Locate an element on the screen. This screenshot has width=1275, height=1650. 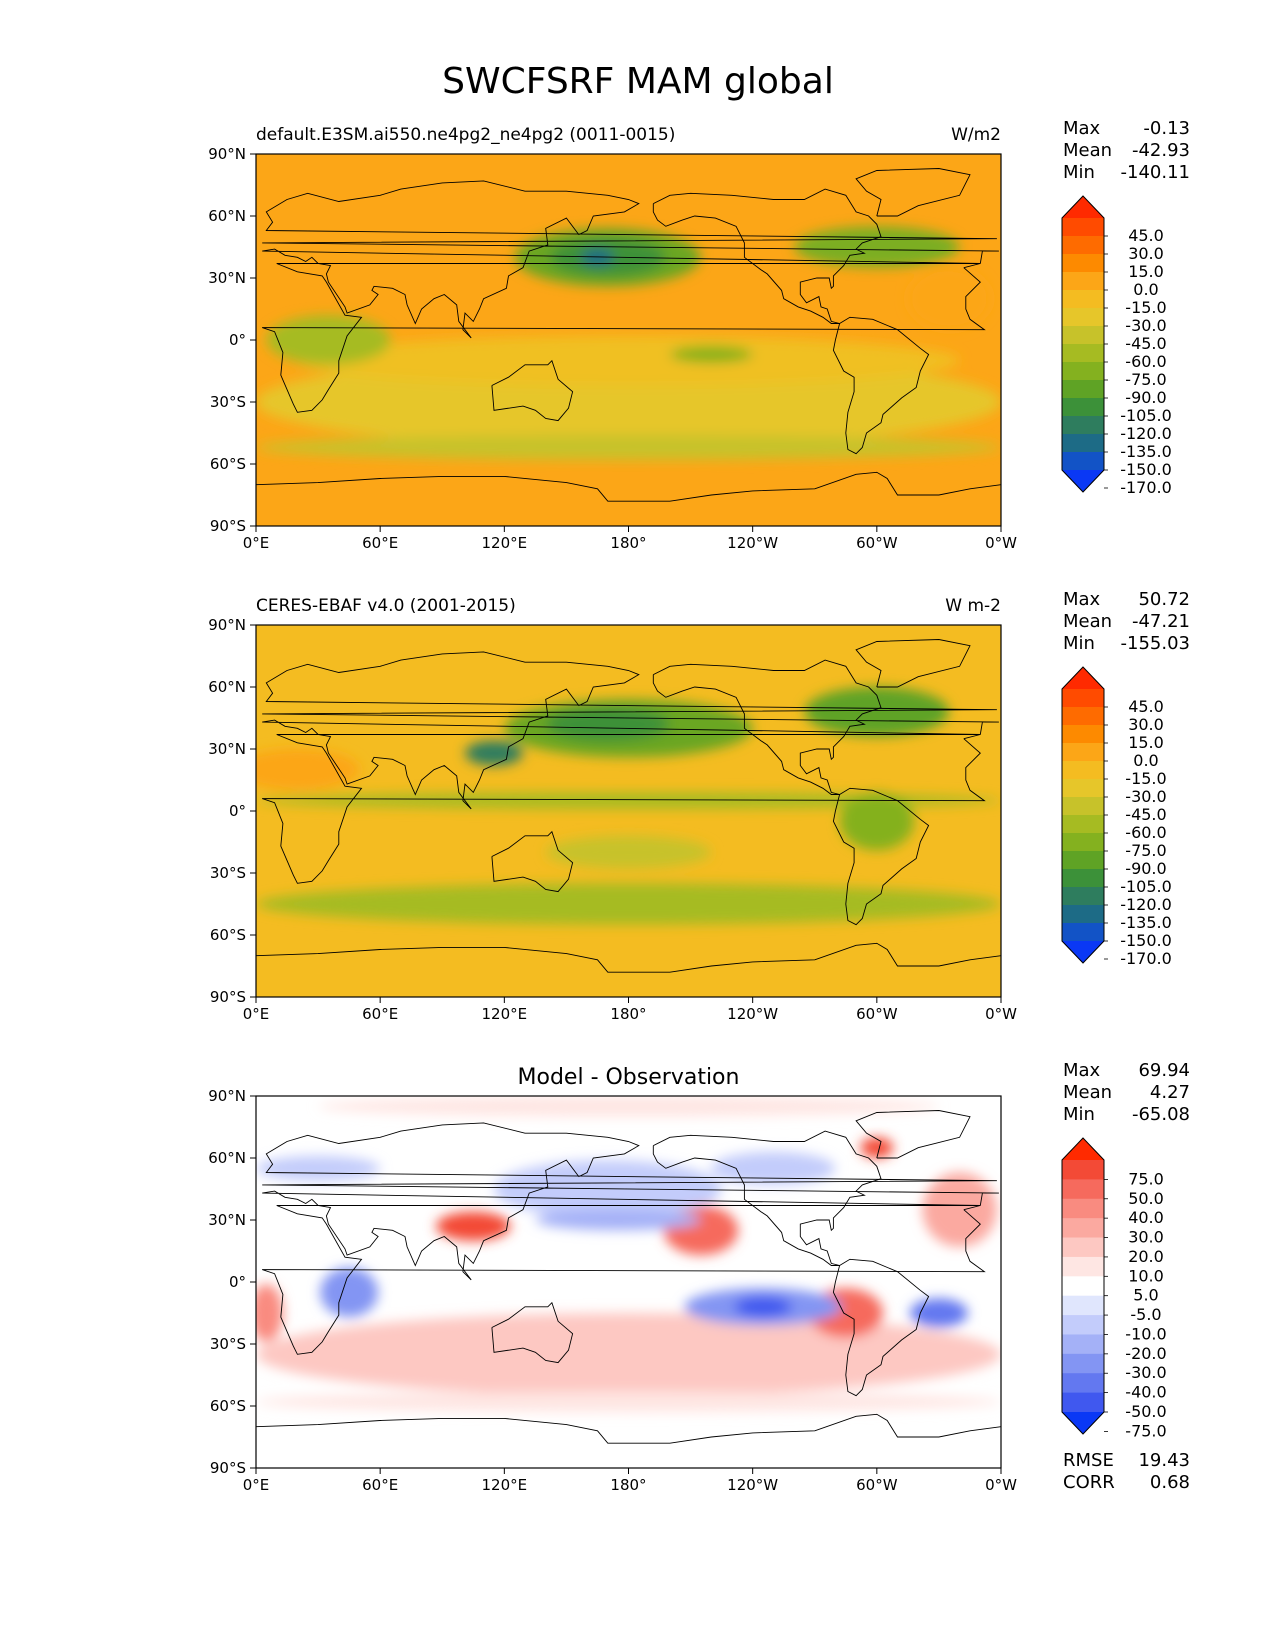
lat-tick-label: 60°S is located at coordinates (228, 464).